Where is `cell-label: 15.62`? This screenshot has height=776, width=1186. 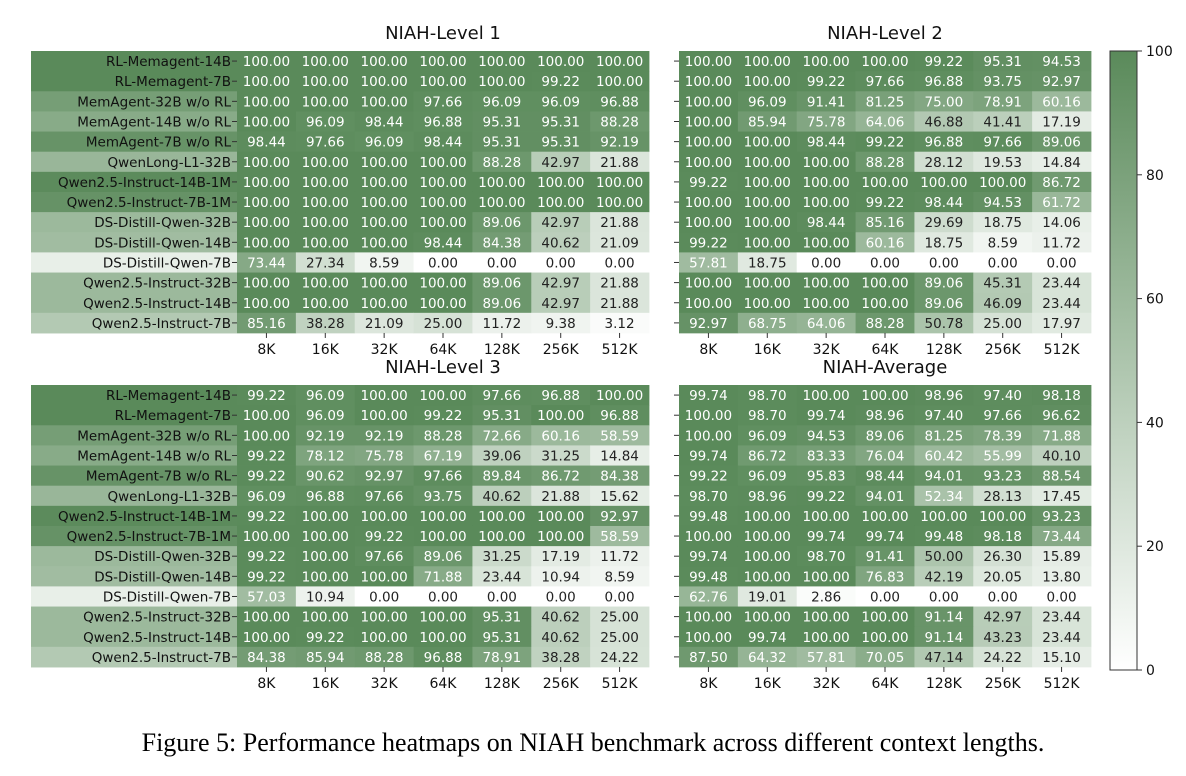 cell-label: 15.62 is located at coordinates (619, 497).